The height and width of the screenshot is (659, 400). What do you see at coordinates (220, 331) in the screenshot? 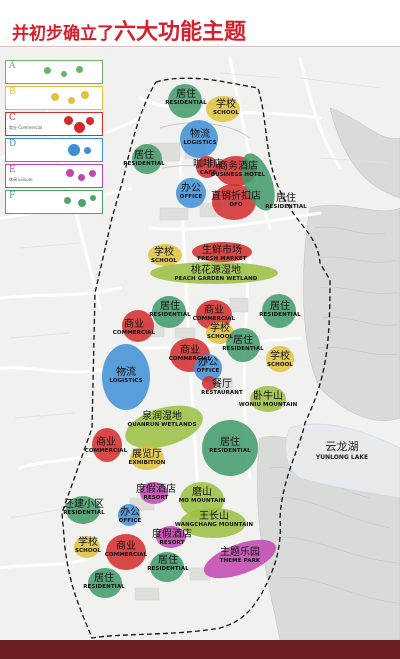
I see `zone-label-school-c: 学校 SCHOOL` at bounding box center [220, 331].